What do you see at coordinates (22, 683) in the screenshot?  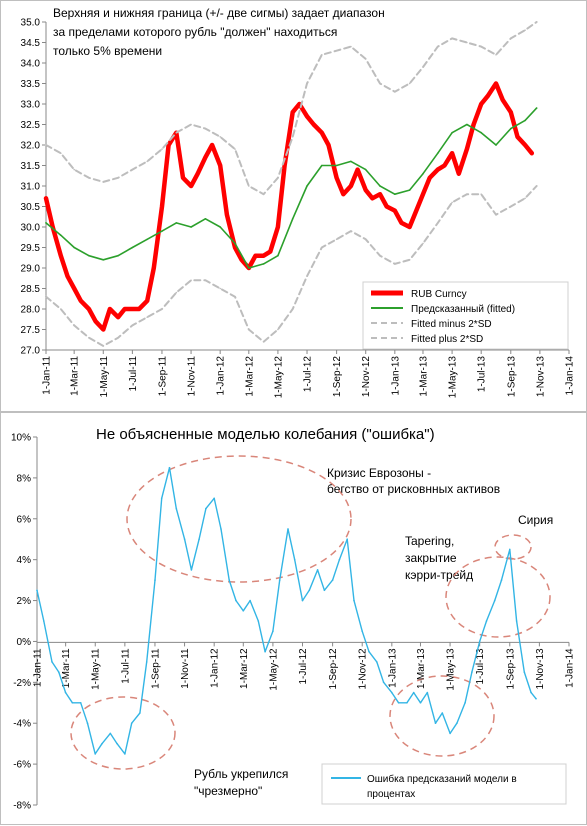 I see `y-tick-label: -2%` at bounding box center [22, 683].